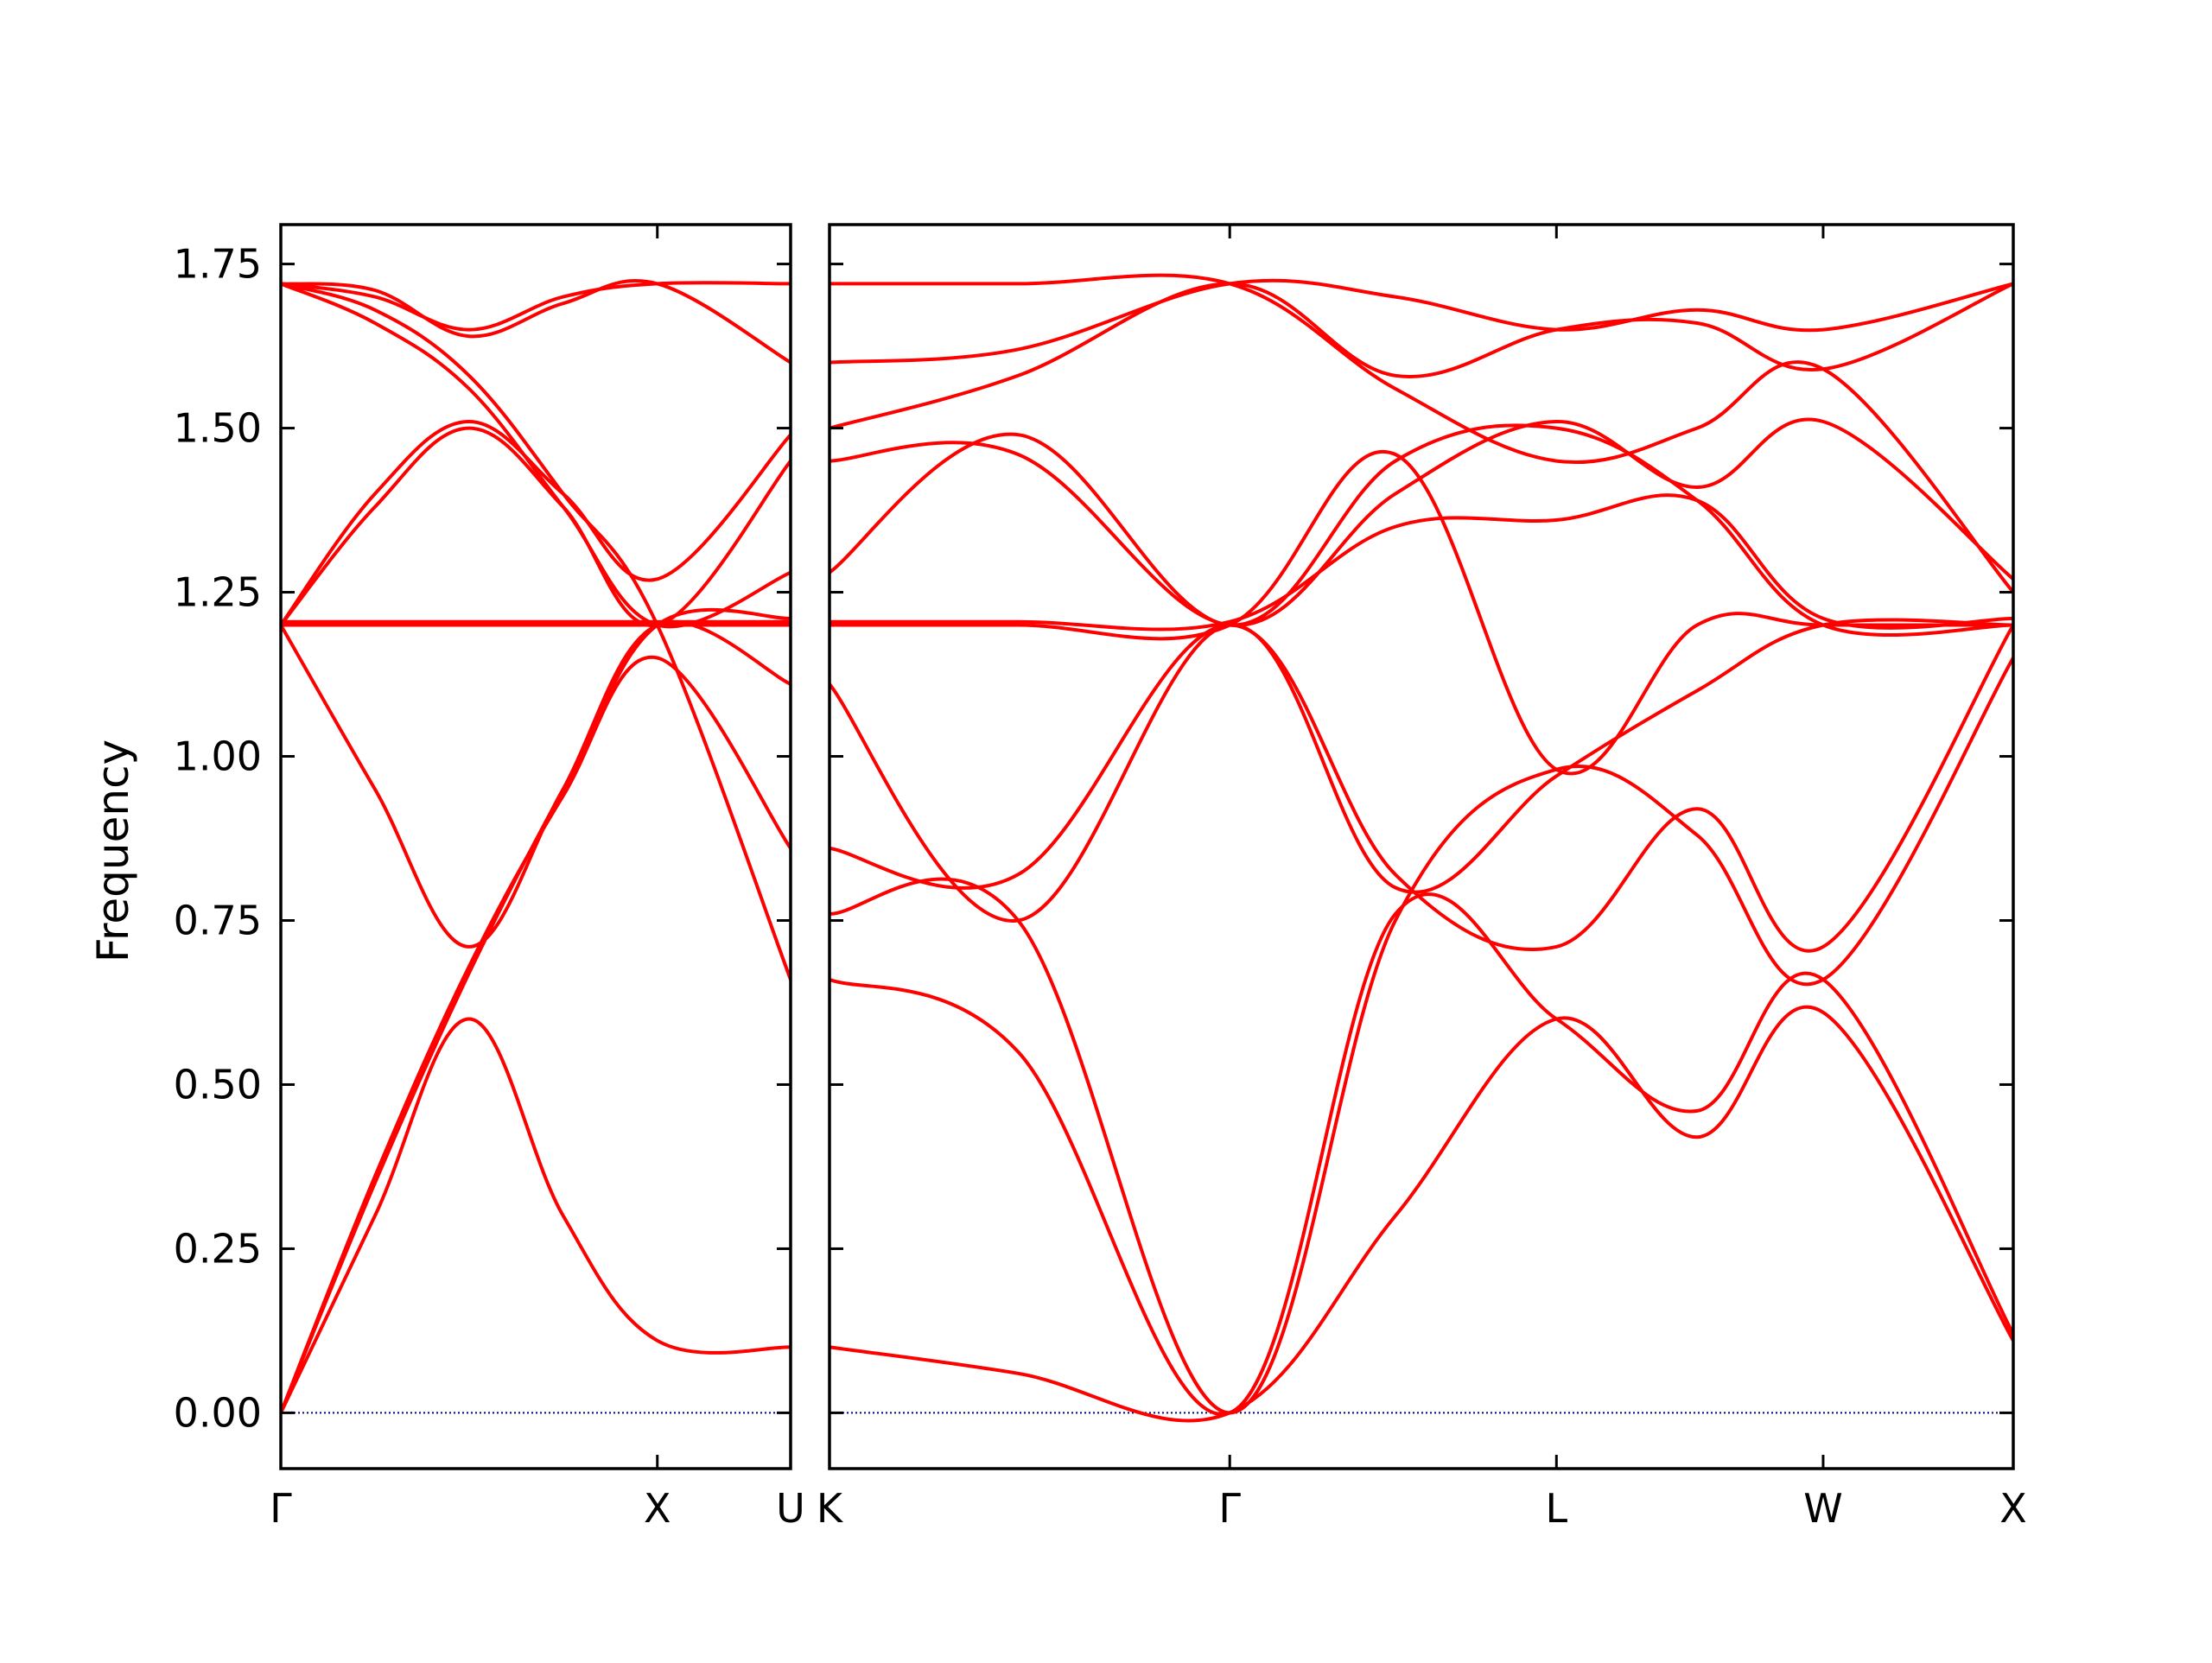 The height and width of the screenshot is (1663, 2212). What do you see at coordinates (218, 429) in the screenshot?
I see `y-tick-label: 1.50` at bounding box center [218, 429].